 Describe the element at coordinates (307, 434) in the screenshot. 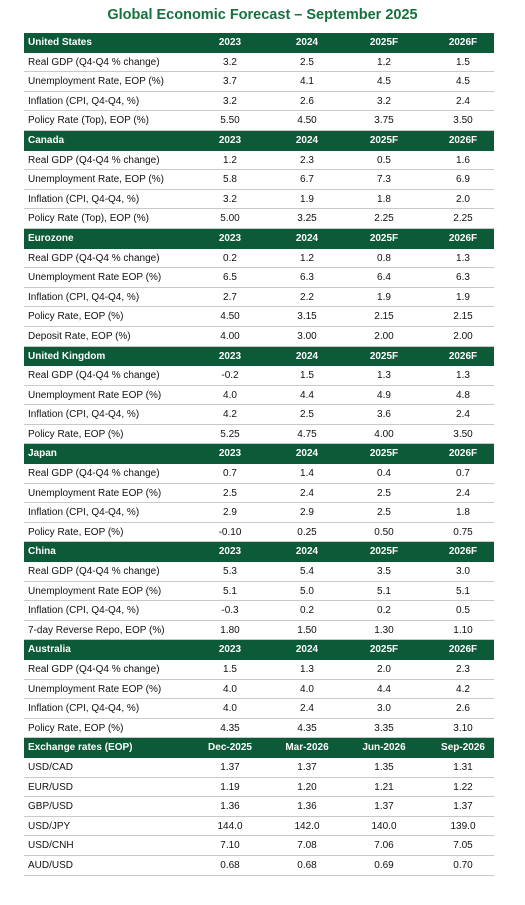

I see `cell-value: 4.75` at that location.